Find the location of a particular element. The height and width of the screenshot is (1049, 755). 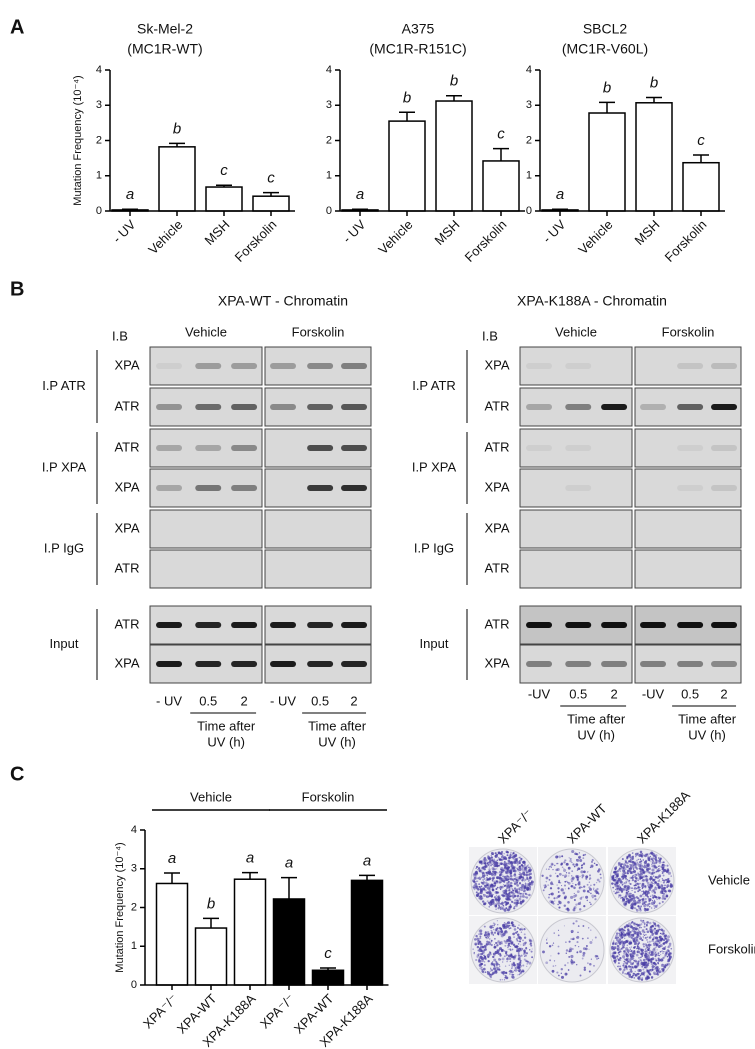

y-tick-label: 1 is located at coordinates (134, 946).